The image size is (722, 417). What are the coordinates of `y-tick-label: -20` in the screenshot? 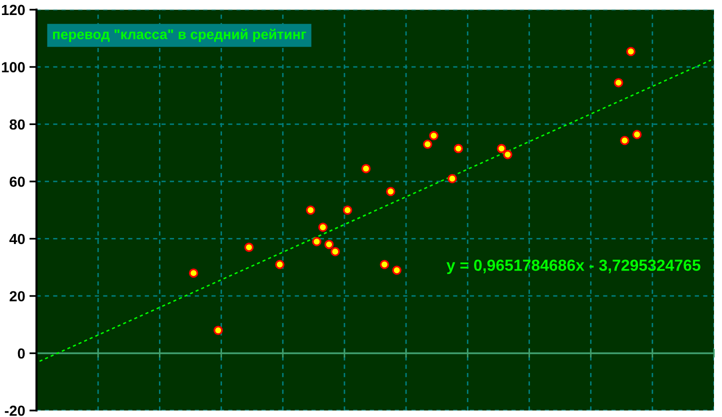 It's located at (14, 411).